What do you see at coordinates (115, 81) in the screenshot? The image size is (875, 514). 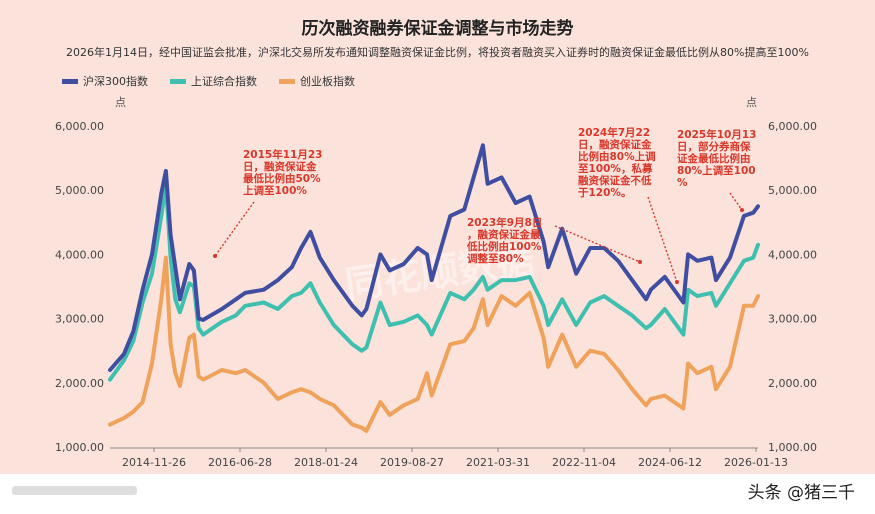 I see `legend-label-hs300: 沪深300指数` at bounding box center [115, 81].